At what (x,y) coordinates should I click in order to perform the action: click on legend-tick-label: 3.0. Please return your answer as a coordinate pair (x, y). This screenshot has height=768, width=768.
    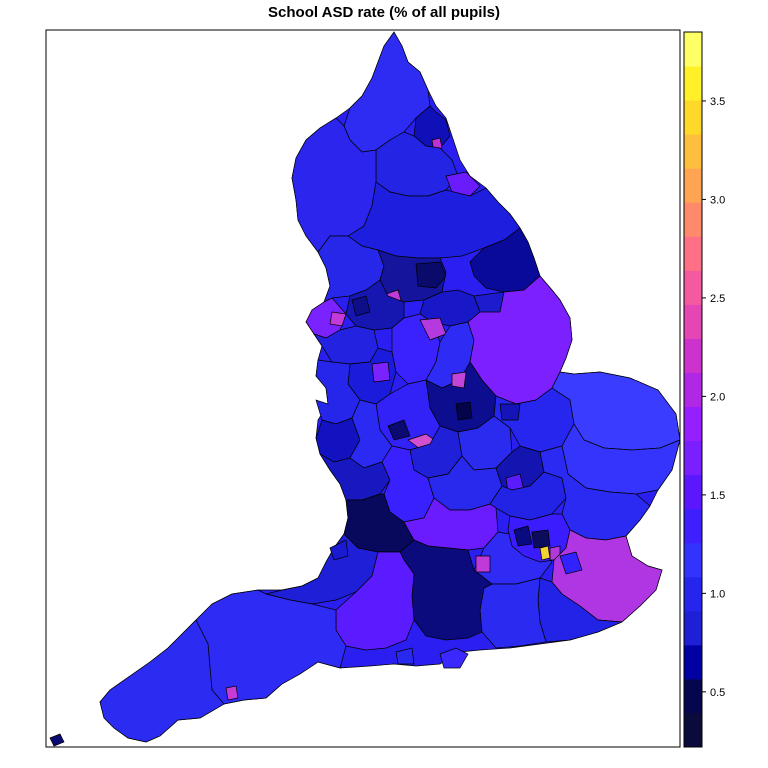
    Looking at the image, I should click on (717, 200).